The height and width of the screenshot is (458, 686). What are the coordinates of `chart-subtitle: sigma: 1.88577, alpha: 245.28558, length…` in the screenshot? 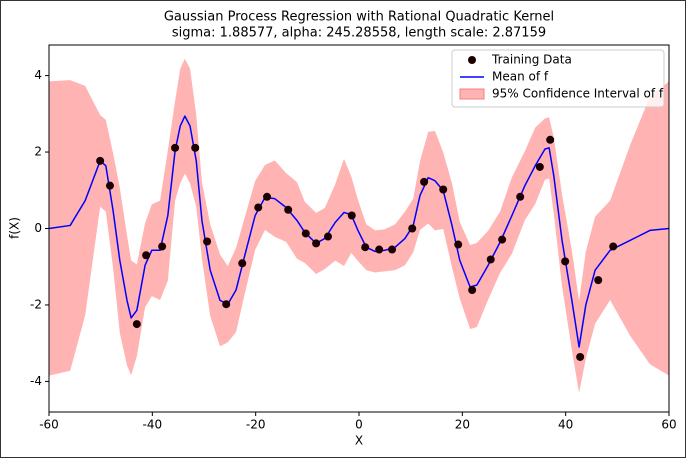 It's located at (359, 33).